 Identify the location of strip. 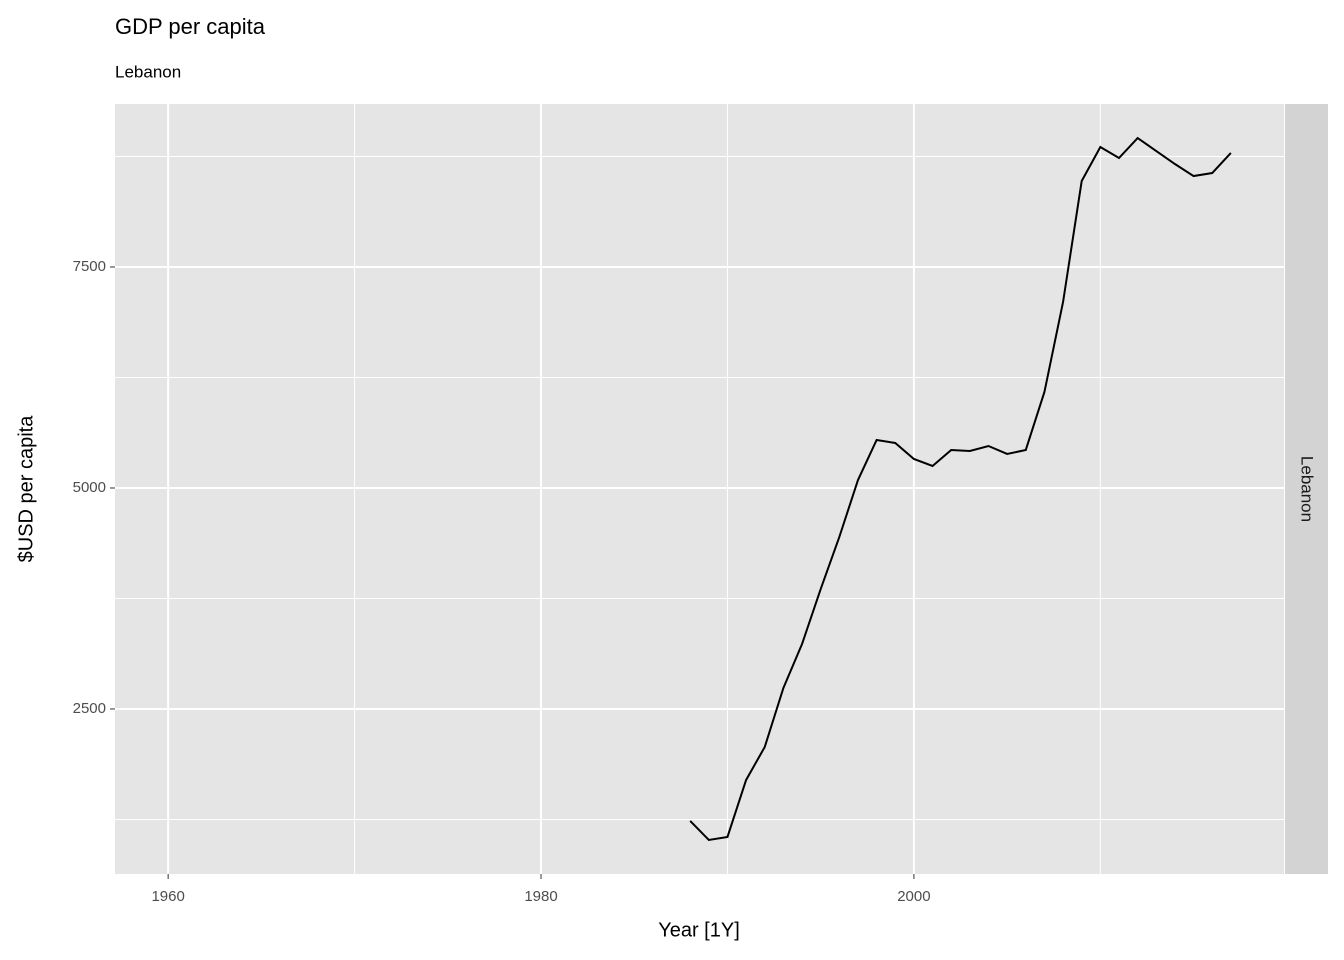
(1306, 489).